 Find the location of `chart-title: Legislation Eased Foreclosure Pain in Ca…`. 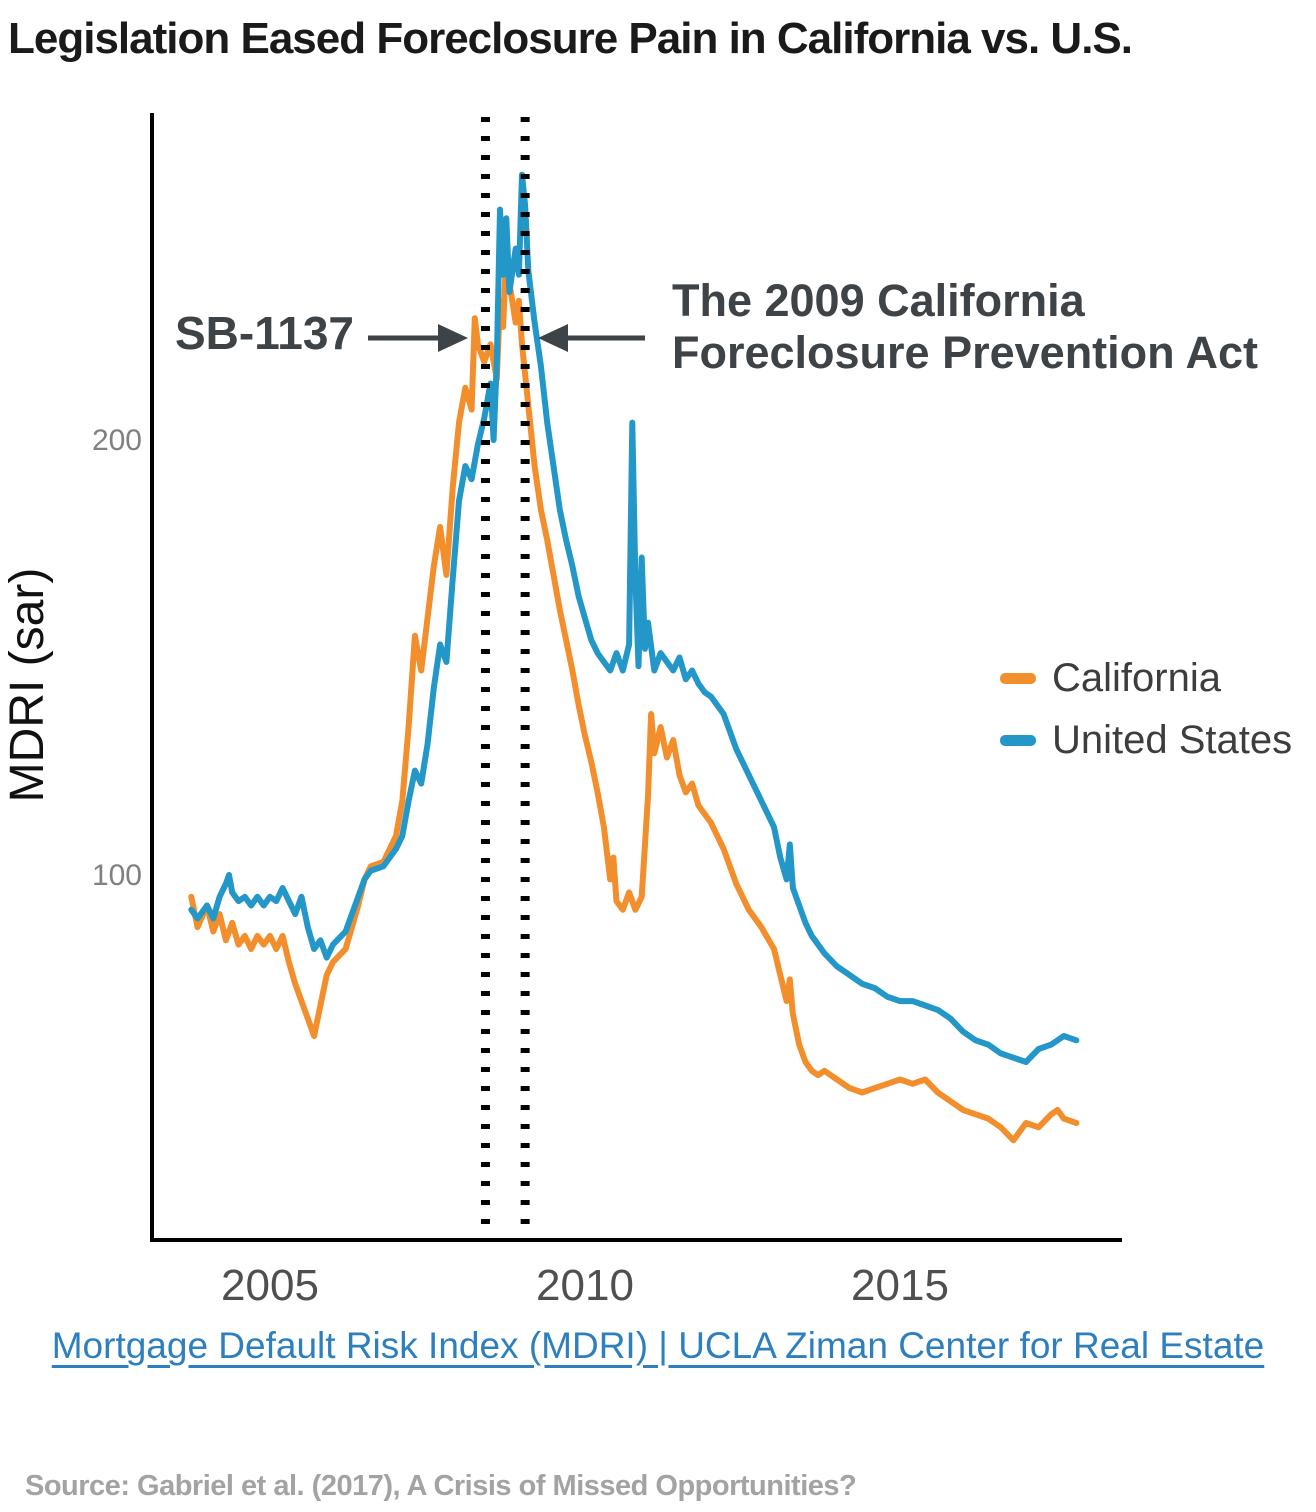

chart-title: Legislation Eased Foreclosure Pain in Ca… is located at coordinates (570, 38).